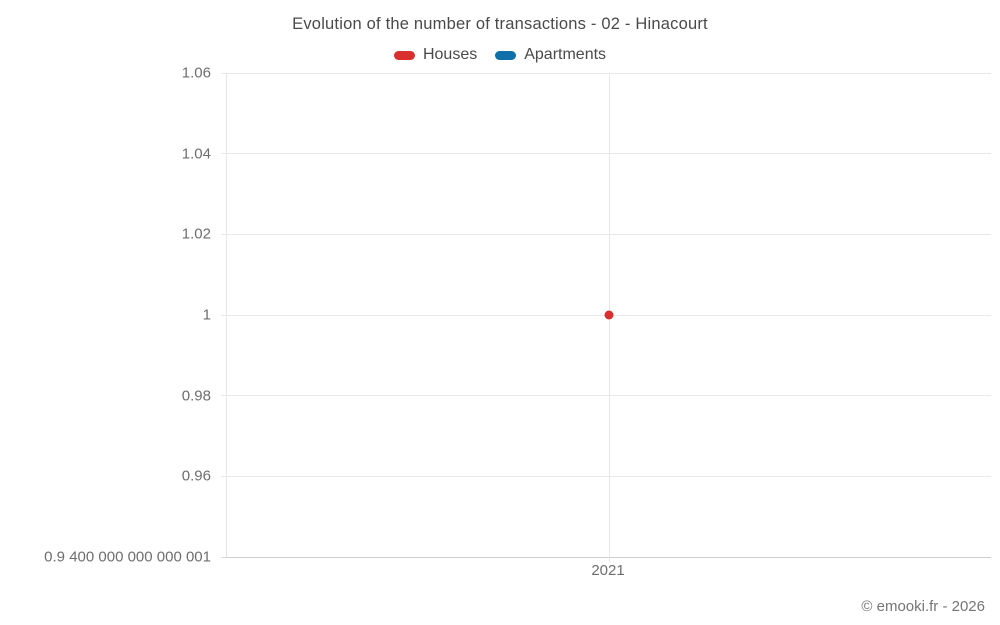 This screenshot has height=625, width=1000. I want to click on y-axis-tick-label: 1.02, so click(196, 234).